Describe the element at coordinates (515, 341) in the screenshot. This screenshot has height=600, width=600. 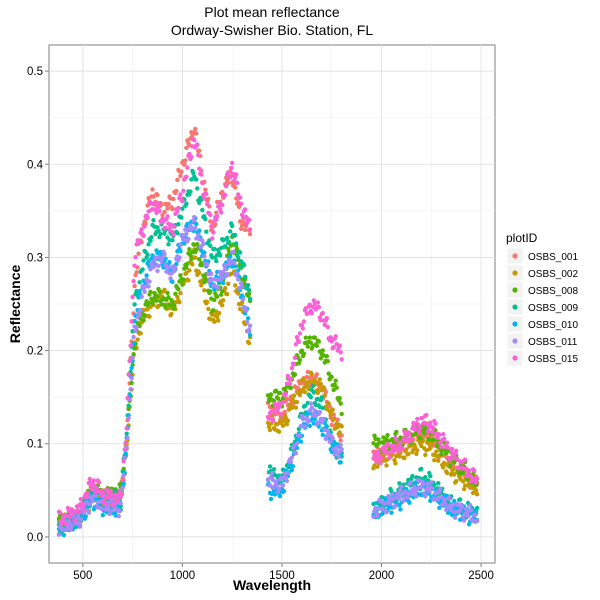
I see `legend-marker` at that location.